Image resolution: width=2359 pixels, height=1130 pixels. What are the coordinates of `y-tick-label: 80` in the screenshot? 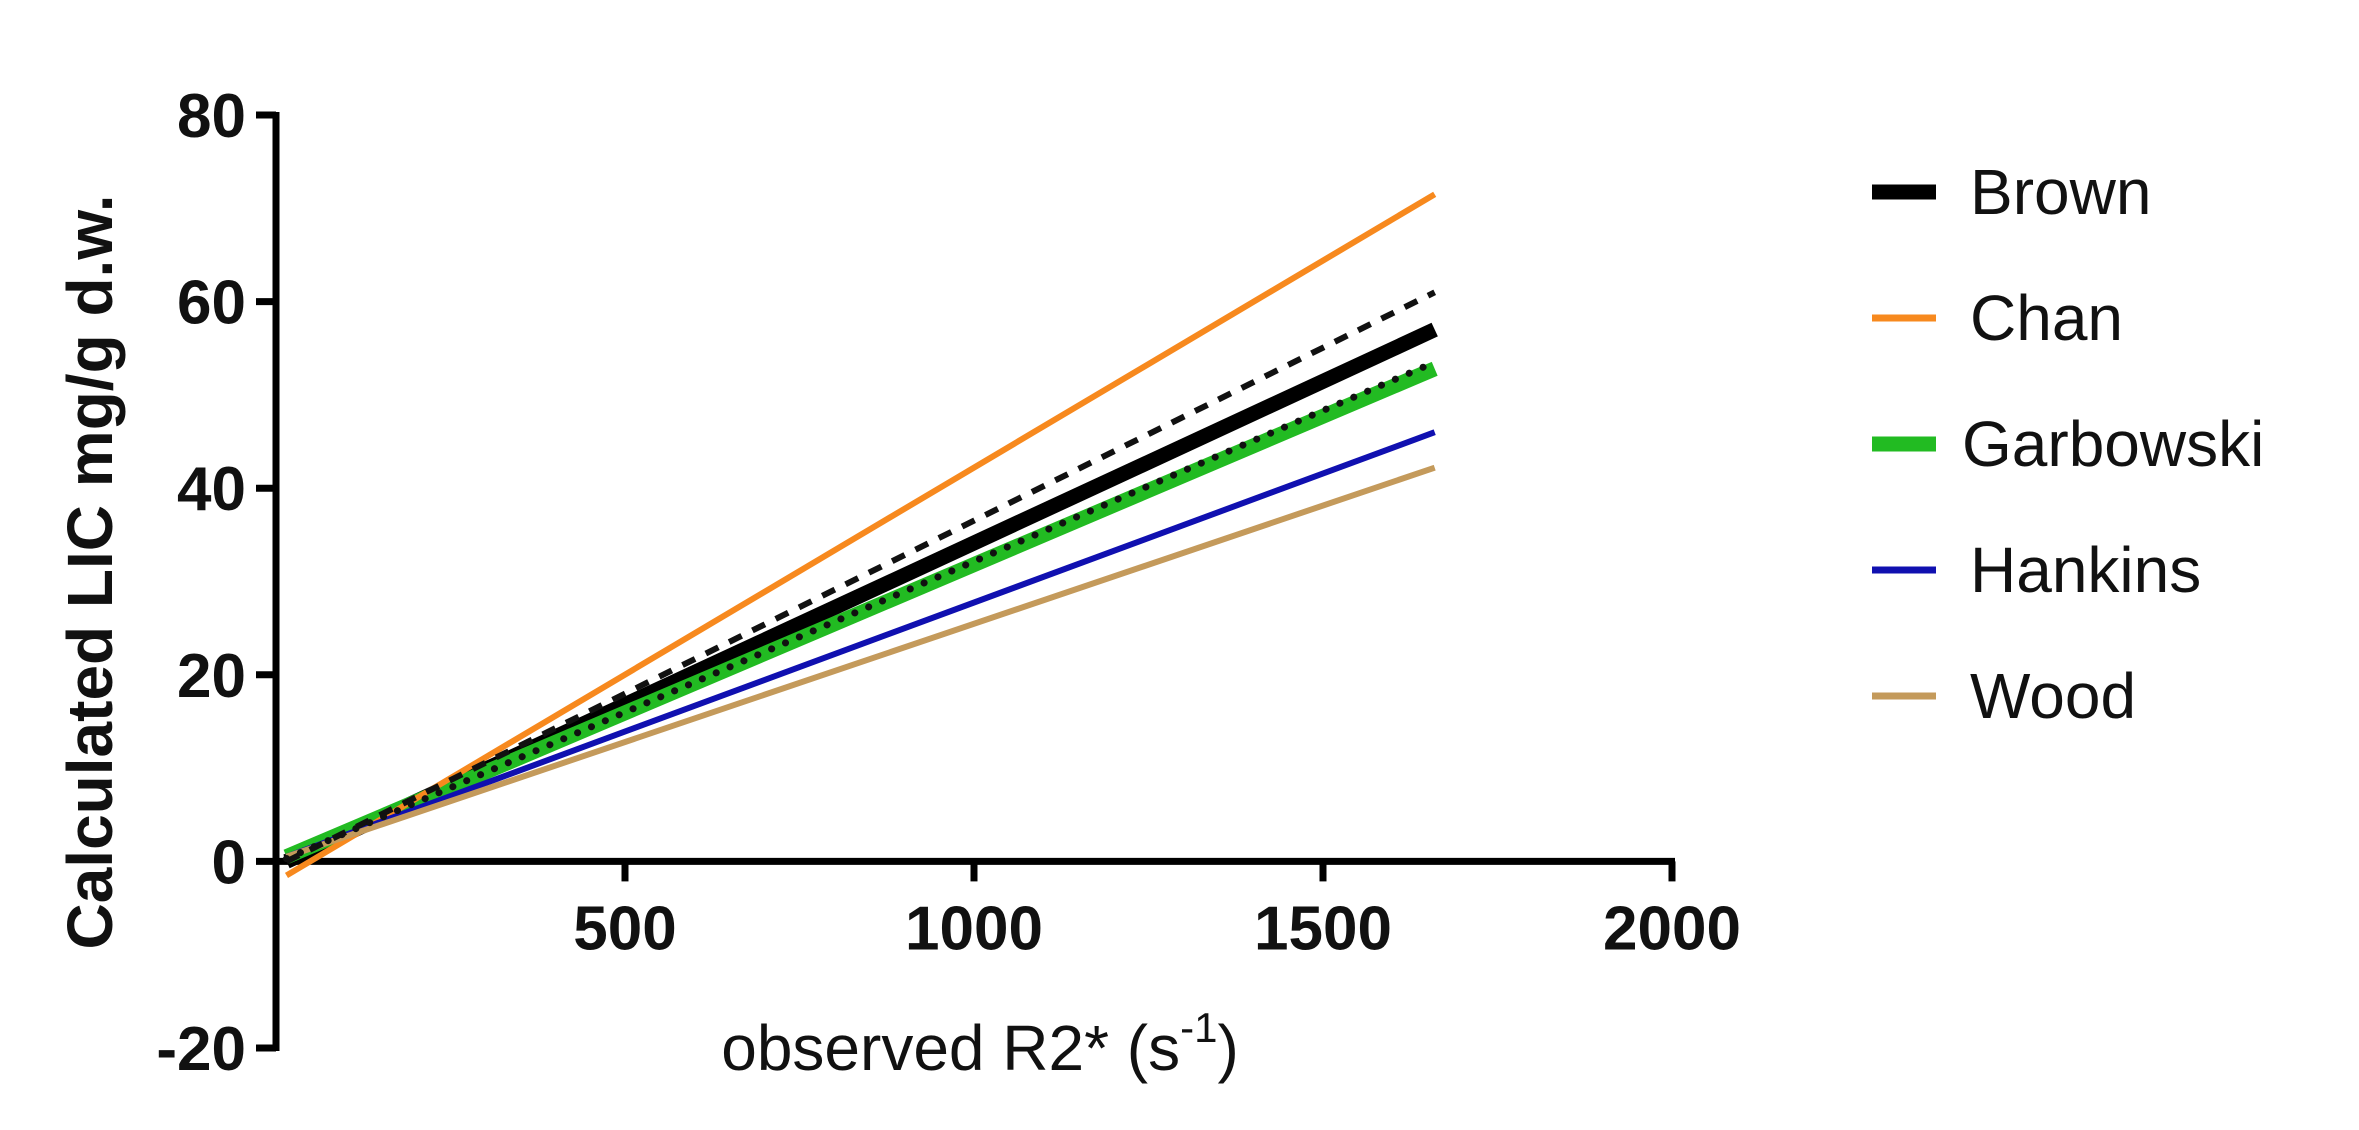 It's located at (211, 116).